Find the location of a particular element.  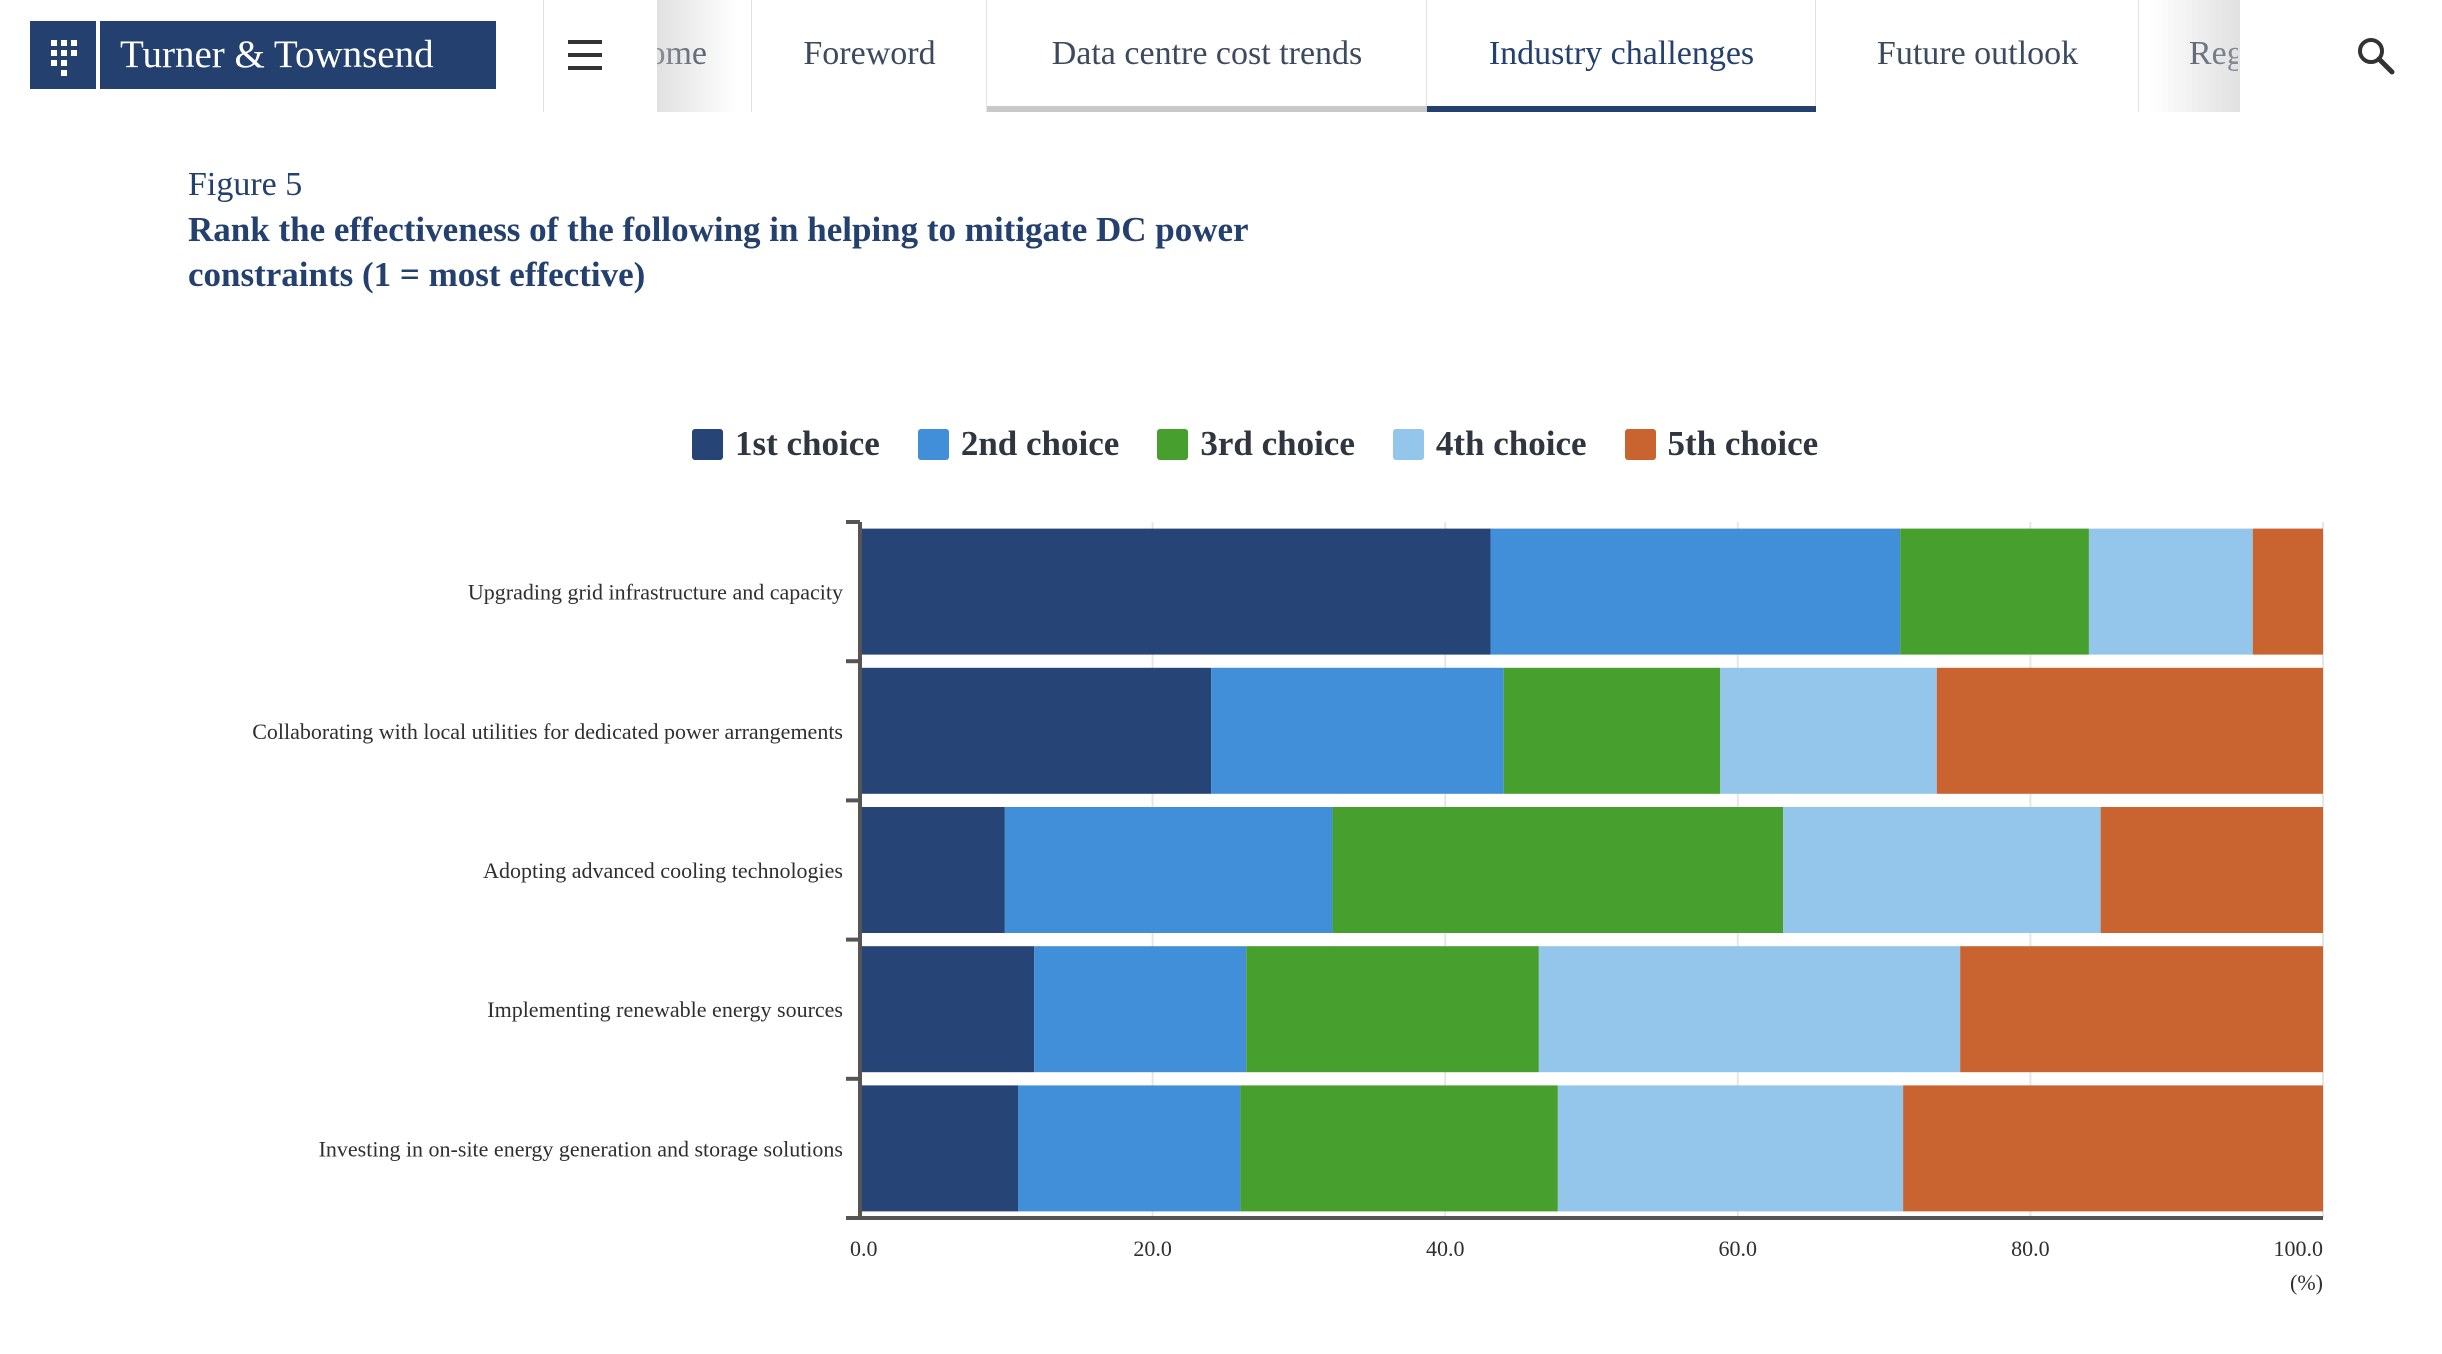

legend-item: 2nd choice is located at coordinates (1018, 444).